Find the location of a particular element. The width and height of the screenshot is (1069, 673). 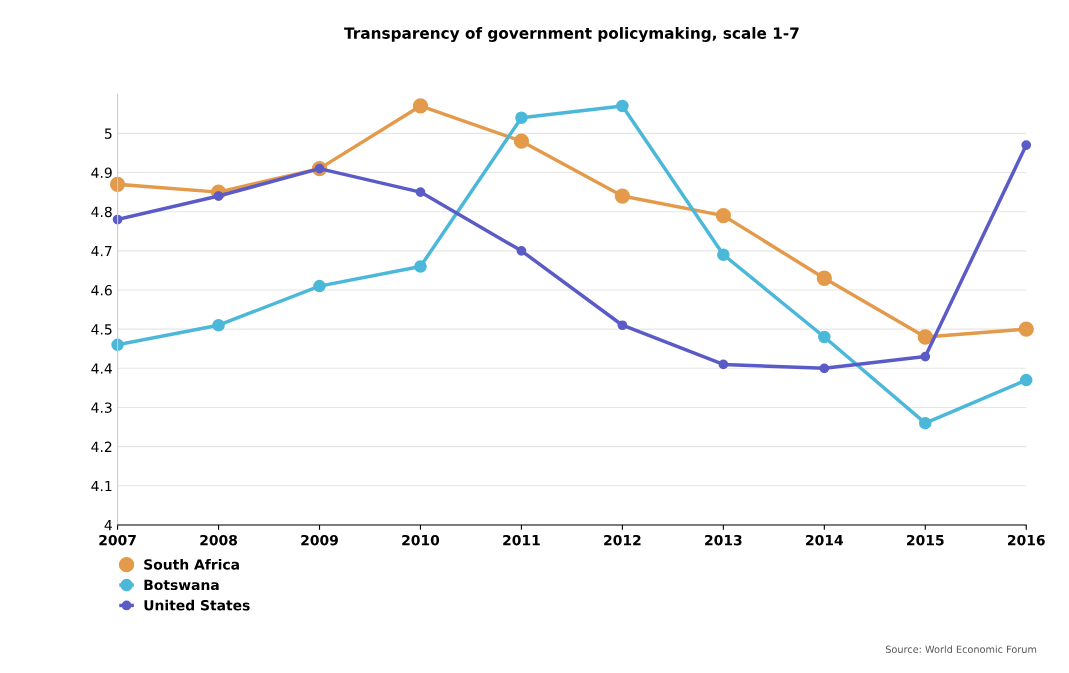

x-tick-label: 2009 is located at coordinates (319, 540).